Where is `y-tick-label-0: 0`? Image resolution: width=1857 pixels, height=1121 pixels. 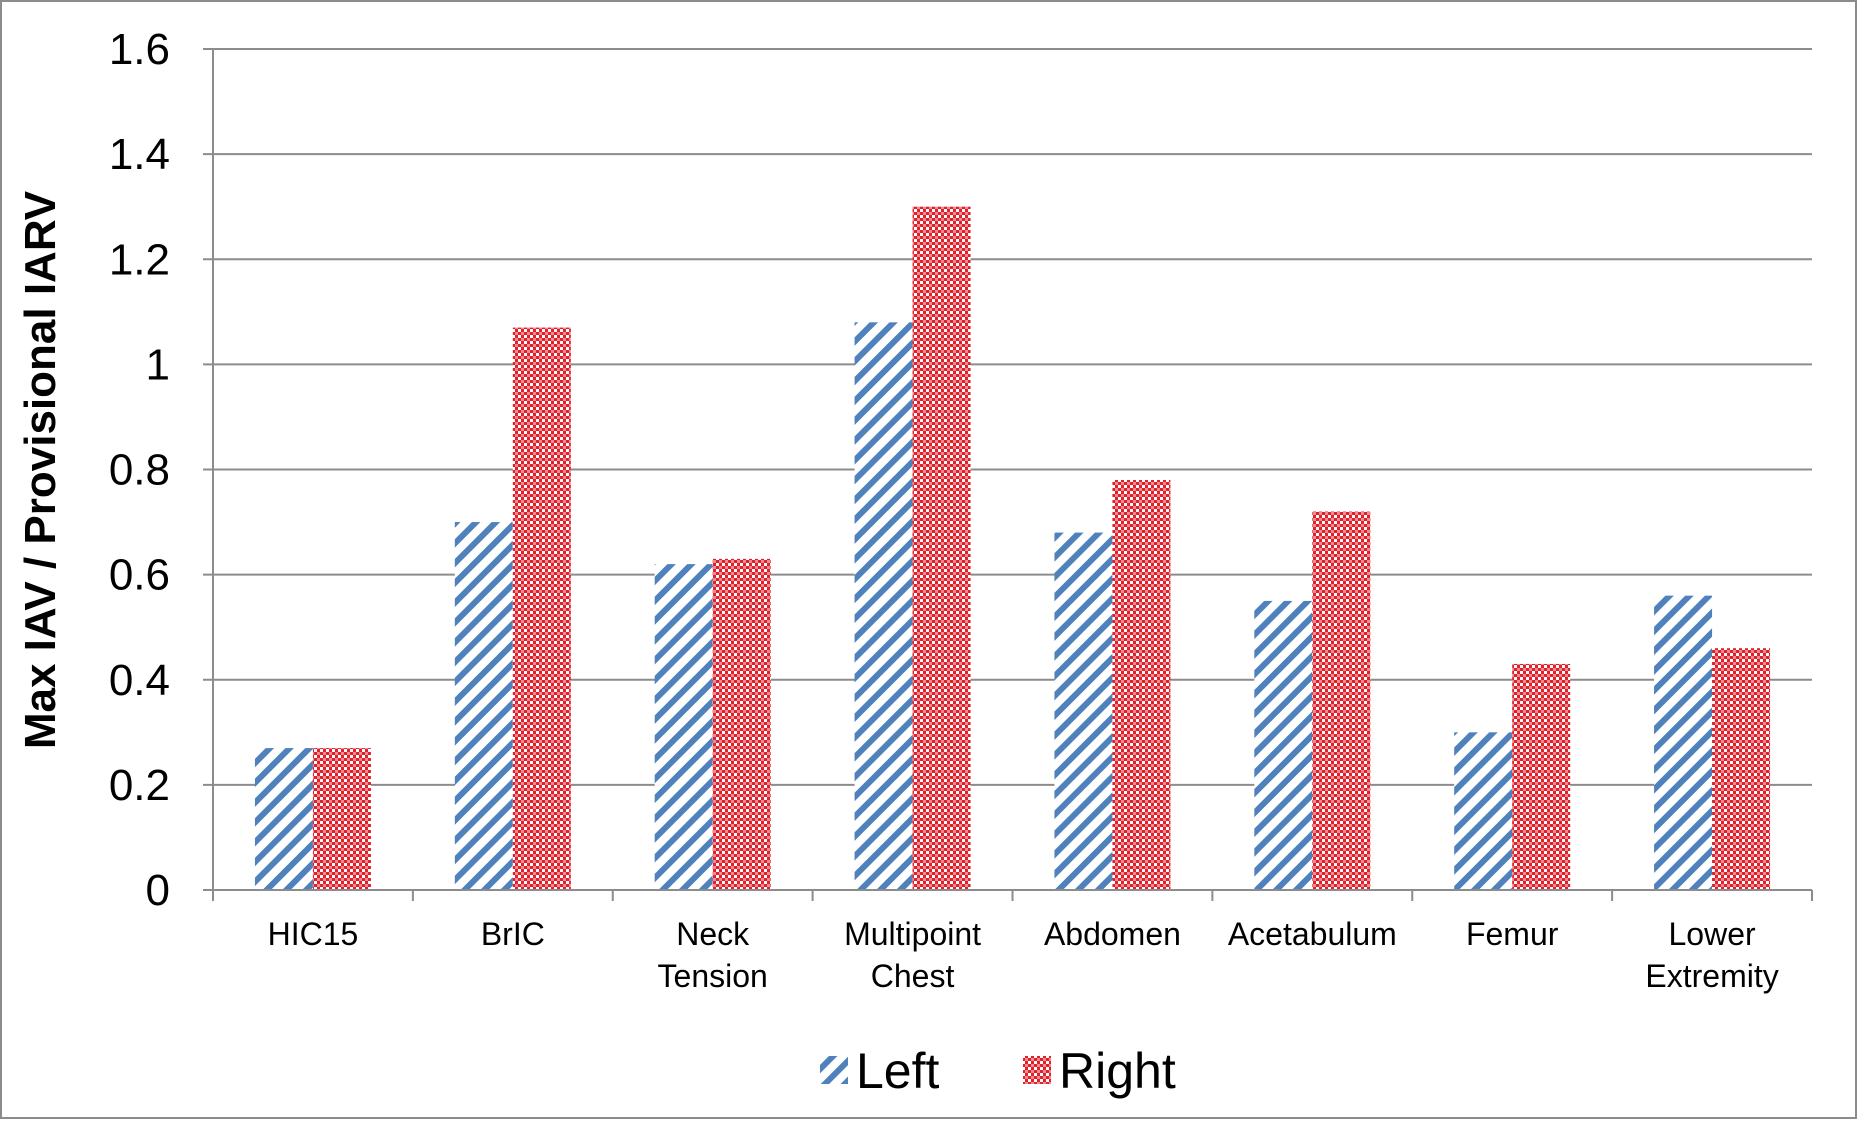
y-tick-label-0: 0 is located at coordinates (158, 890).